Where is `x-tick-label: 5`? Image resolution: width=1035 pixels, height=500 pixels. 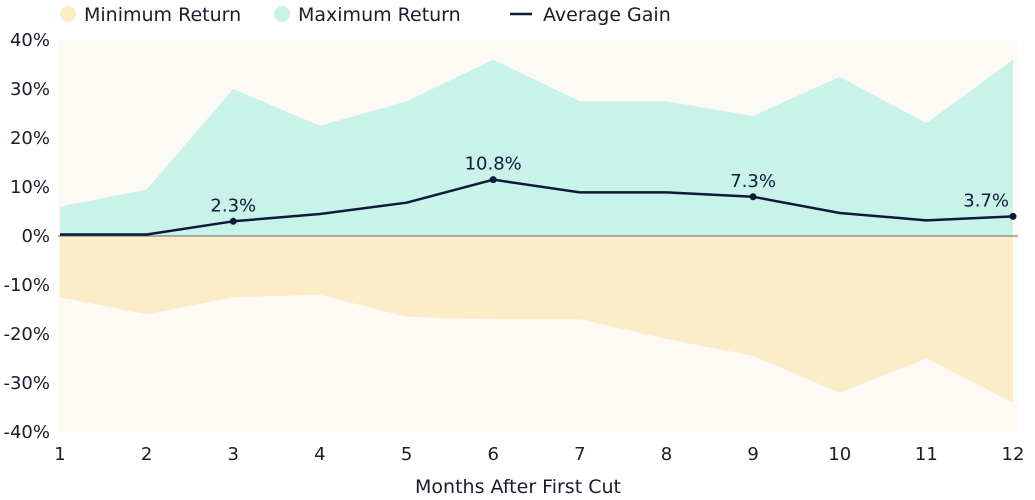
x-tick-label: 5 is located at coordinates (406, 454).